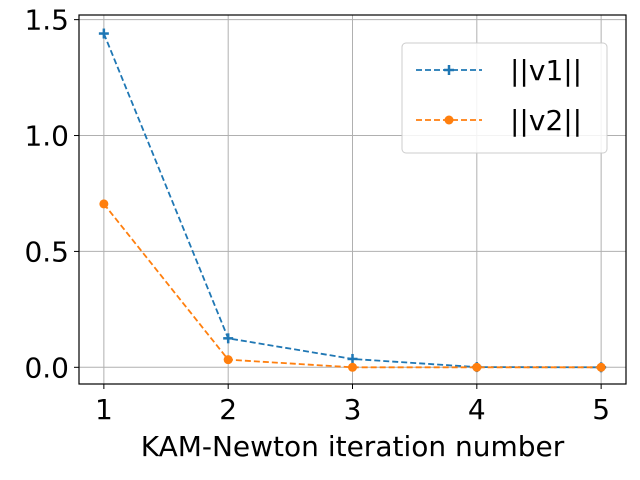  What do you see at coordinates (46, 367) in the screenshot?
I see `y-tick-label: 0.0` at bounding box center [46, 367].